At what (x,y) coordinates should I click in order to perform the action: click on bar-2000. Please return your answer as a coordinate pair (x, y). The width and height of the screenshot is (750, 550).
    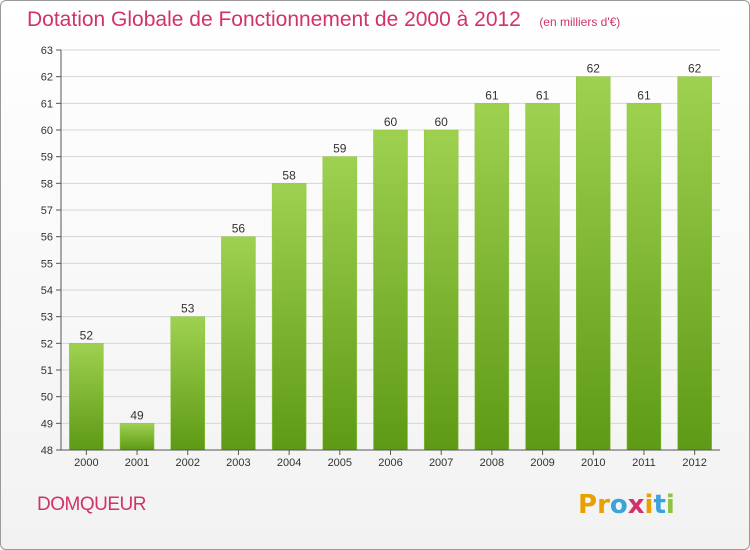
    Looking at the image, I should click on (86, 397).